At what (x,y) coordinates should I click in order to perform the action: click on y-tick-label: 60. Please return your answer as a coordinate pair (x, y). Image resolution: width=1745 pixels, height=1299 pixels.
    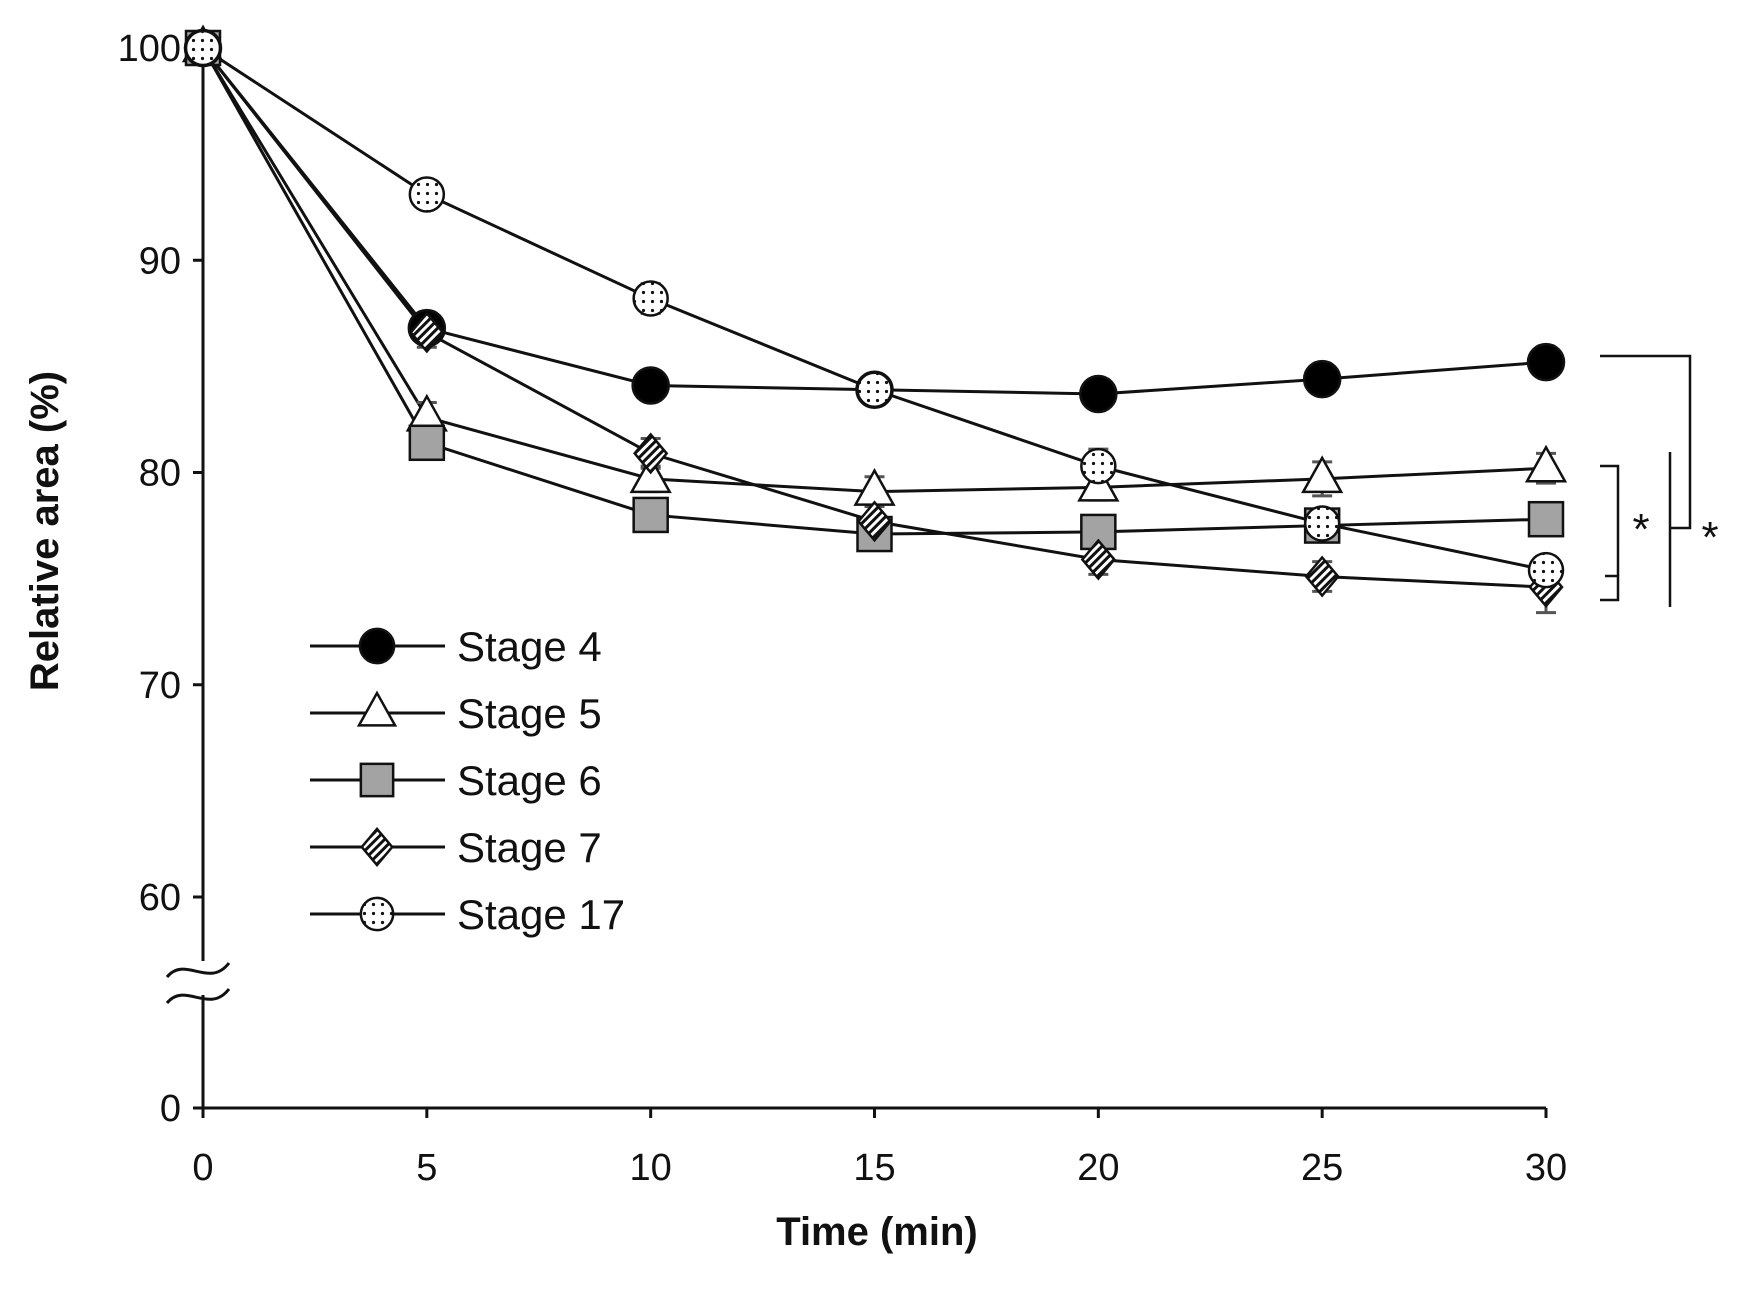
    Looking at the image, I should click on (160, 898).